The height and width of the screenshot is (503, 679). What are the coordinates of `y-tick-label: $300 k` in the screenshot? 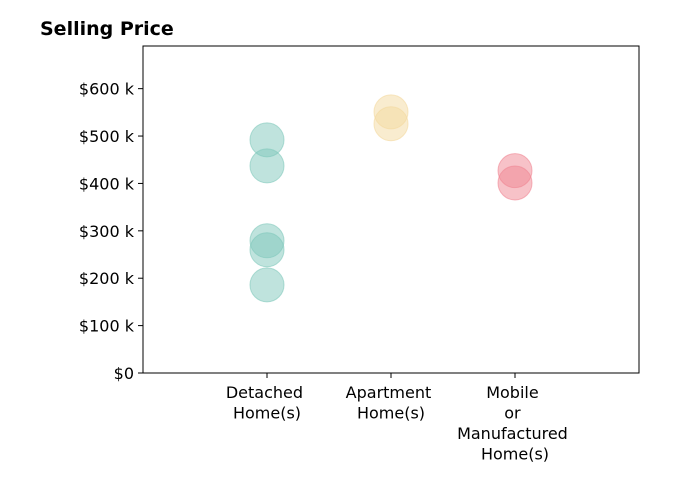 It's located at (107, 231).